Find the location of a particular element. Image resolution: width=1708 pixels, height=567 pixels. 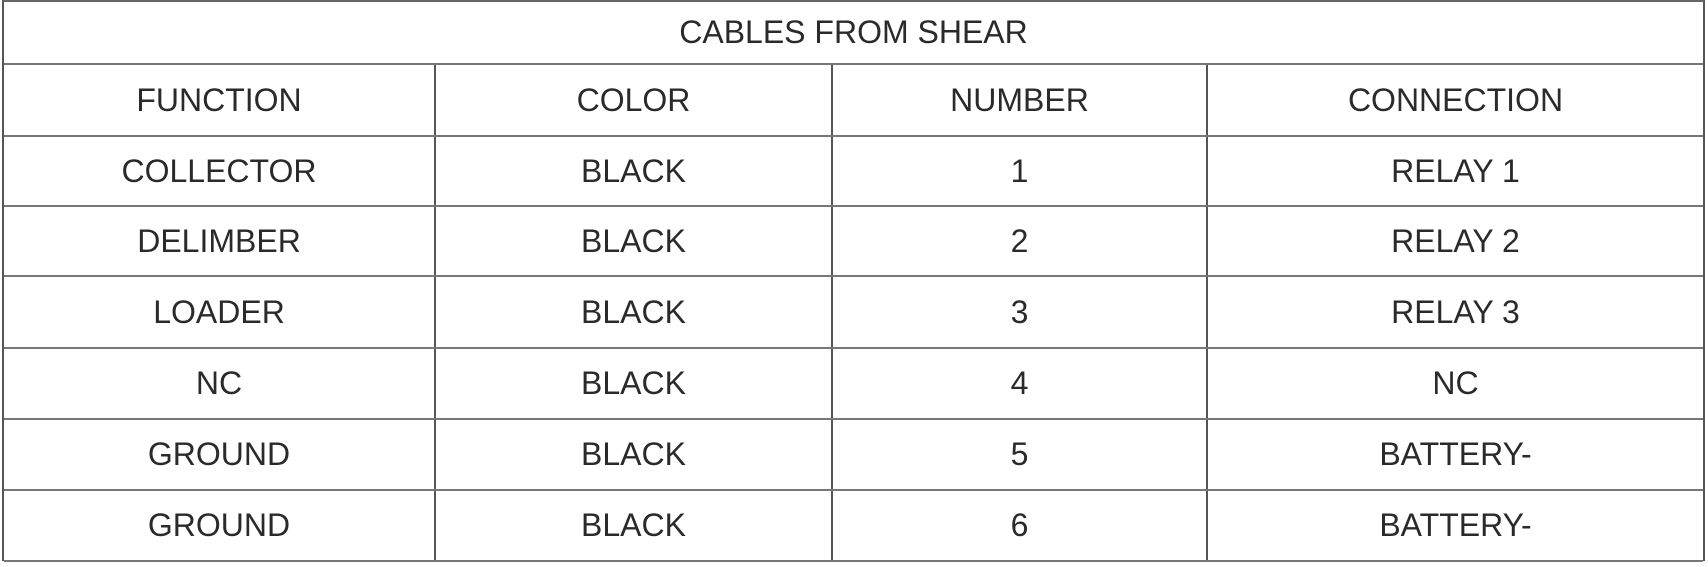

table-cell: RELAY 1 is located at coordinates (1455, 170).